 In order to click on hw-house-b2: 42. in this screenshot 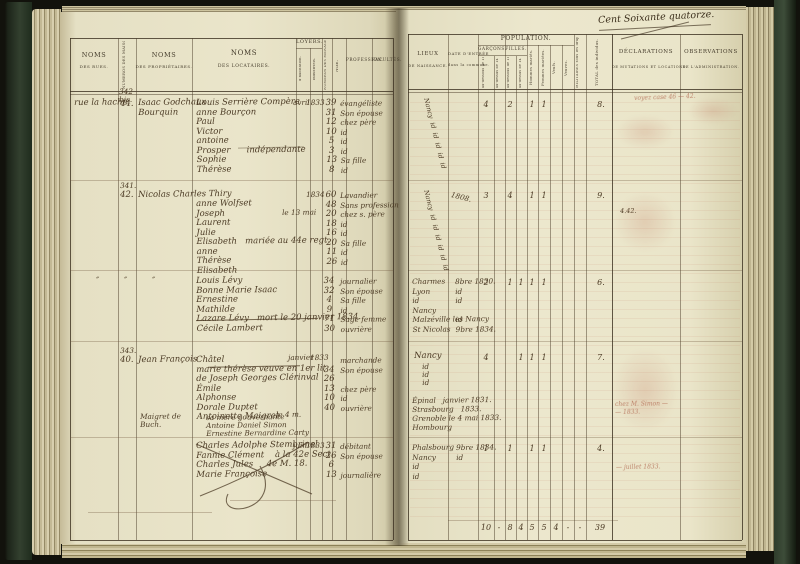, I will do `click(126, 194)`.